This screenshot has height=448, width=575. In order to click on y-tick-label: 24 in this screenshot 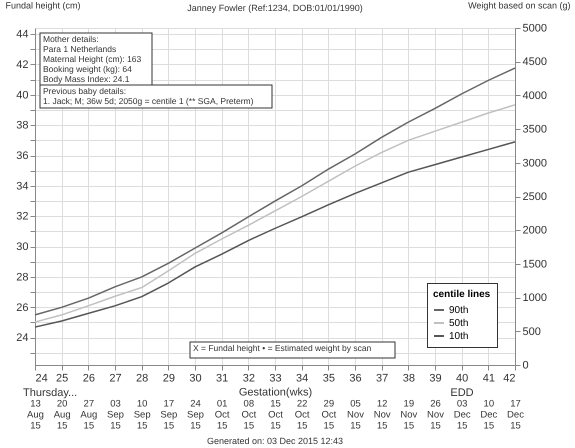, I will do `click(22, 338)`.